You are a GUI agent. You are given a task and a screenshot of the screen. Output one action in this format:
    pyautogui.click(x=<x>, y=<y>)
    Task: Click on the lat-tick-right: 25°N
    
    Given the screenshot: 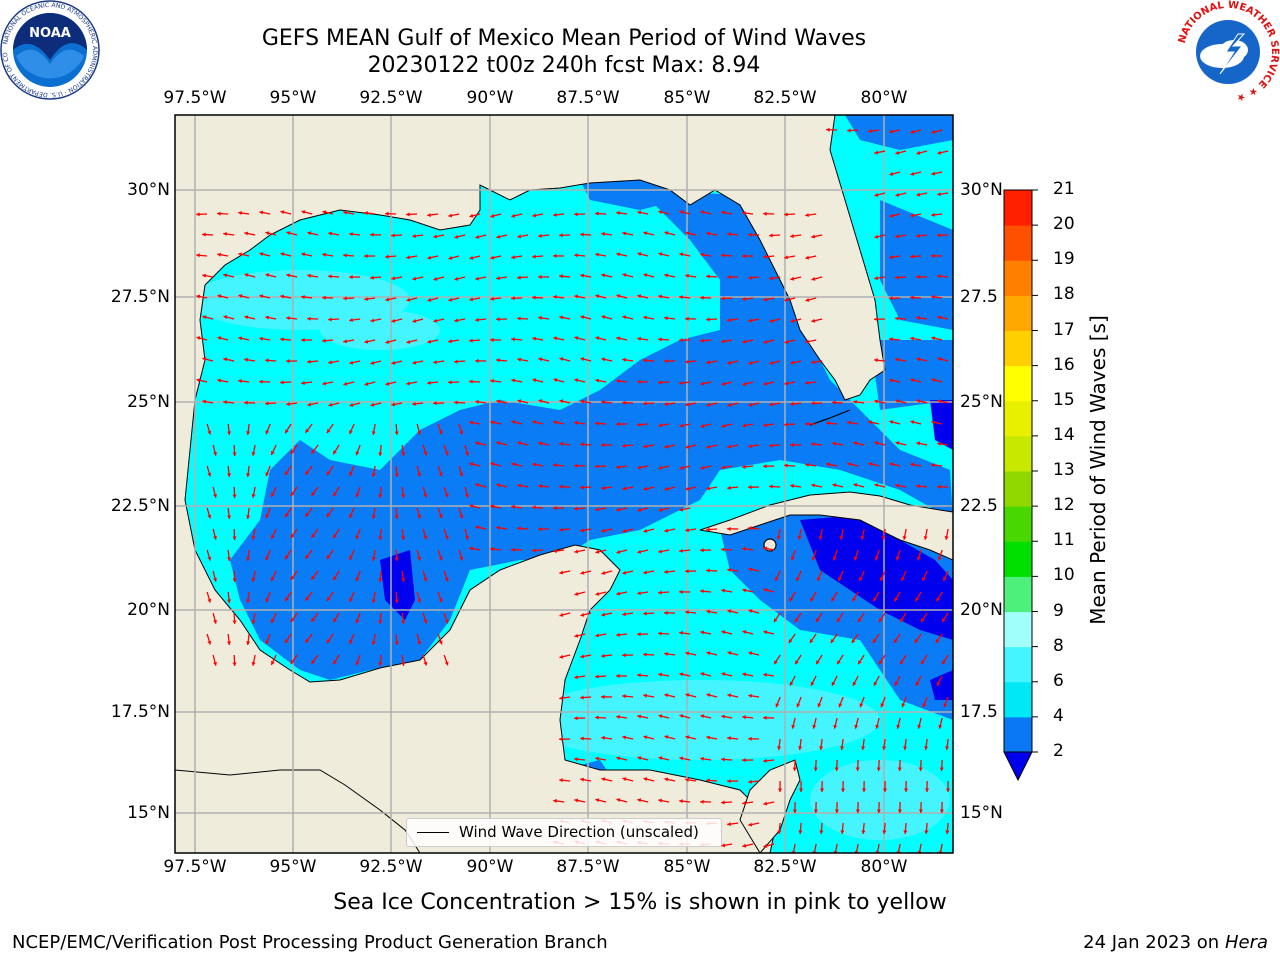 What is the action you would take?
    pyautogui.click(x=981, y=402)
    